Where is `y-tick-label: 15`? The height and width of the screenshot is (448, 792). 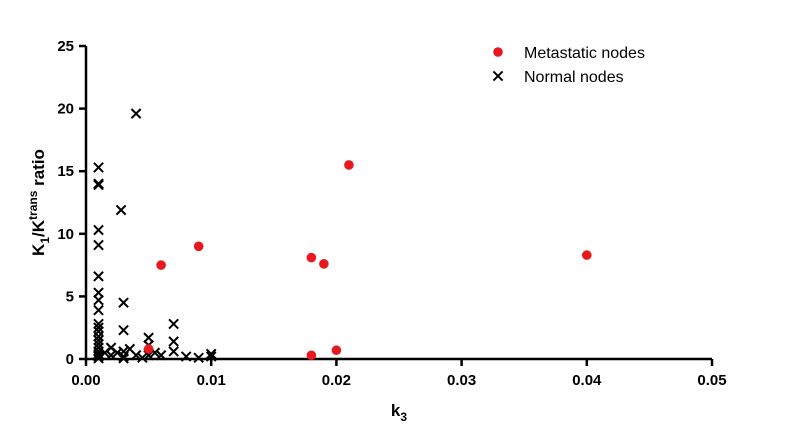
y-tick-label: 15 is located at coordinates (65, 171).